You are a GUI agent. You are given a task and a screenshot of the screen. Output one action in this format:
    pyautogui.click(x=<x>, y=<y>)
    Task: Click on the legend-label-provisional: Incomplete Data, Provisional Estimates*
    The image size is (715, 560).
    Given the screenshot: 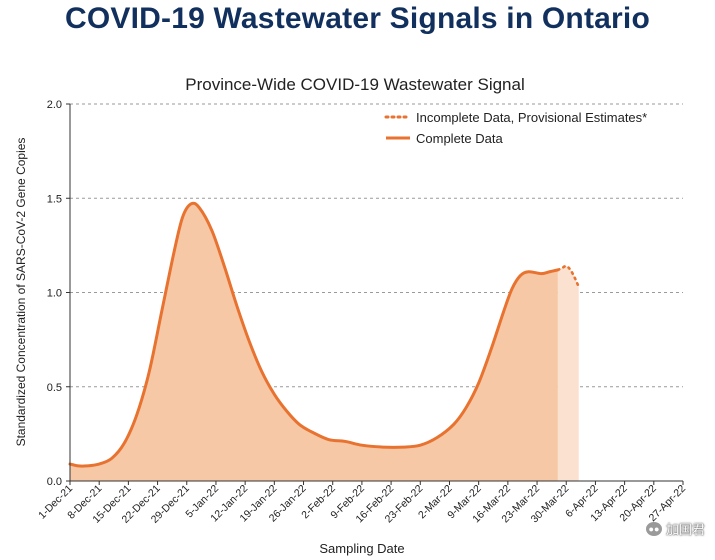 What is the action you would take?
    pyautogui.click(x=531, y=117)
    